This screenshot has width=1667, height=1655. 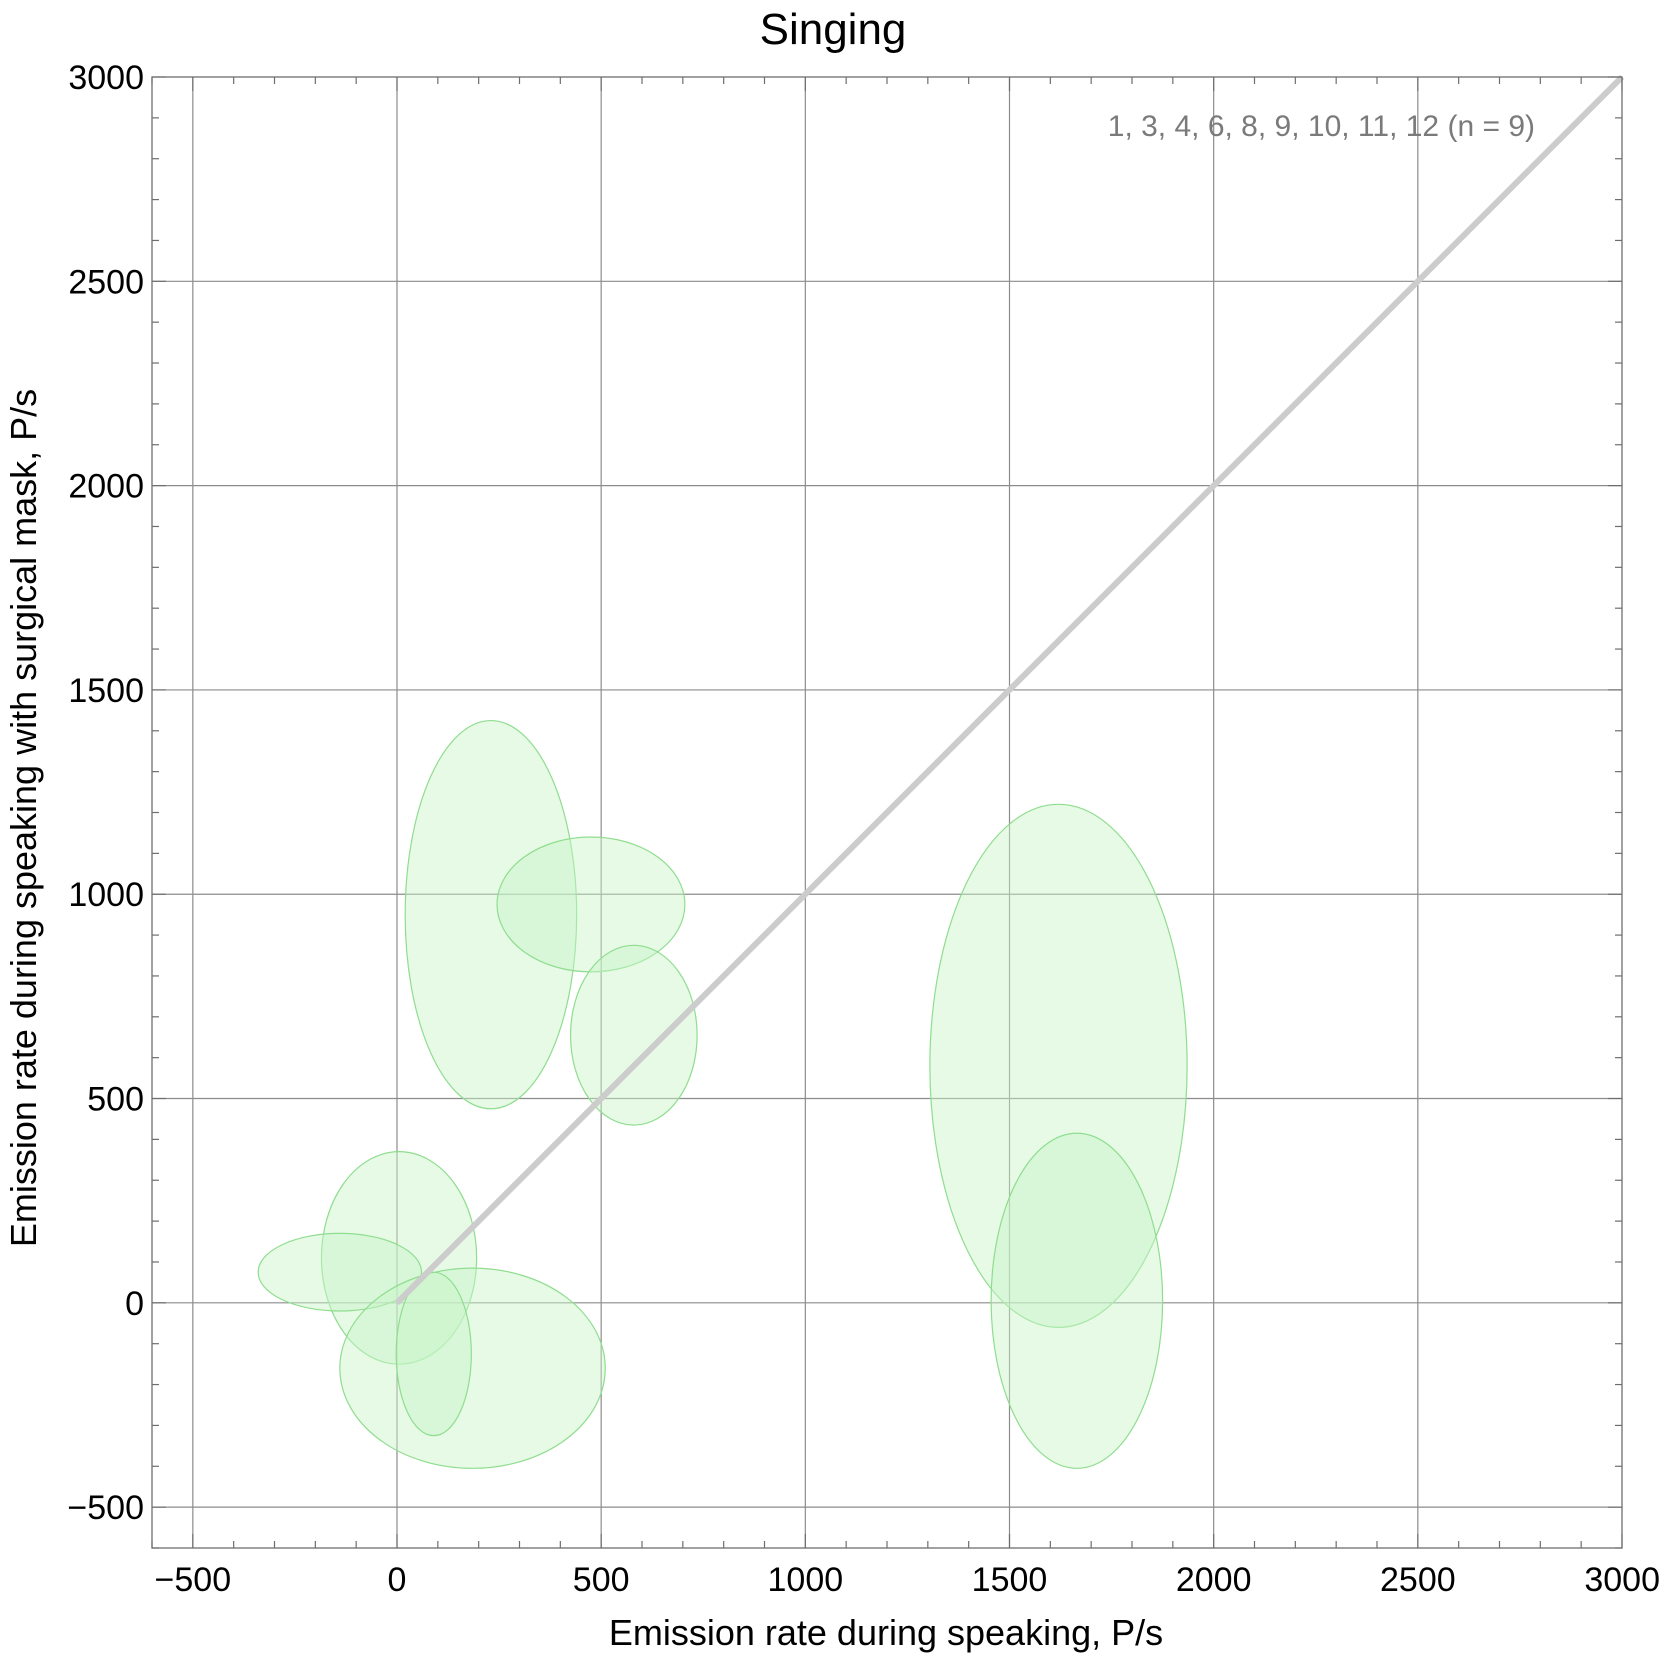 What do you see at coordinates (806, 1580) in the screenshot?
I see `x-tick-label: 1000` at bounding box center [806, 1580].